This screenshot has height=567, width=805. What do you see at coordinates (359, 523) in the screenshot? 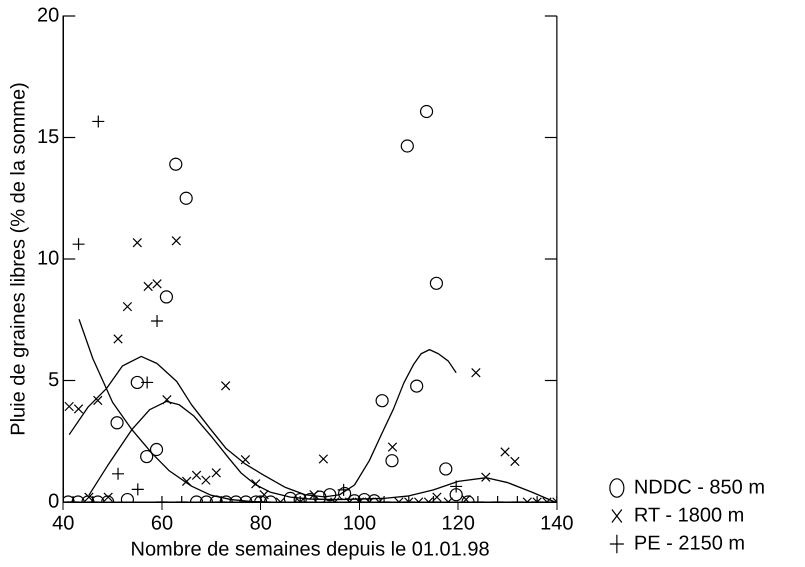
I see `x-tick-label: 100` at bounding box center [359, 523].